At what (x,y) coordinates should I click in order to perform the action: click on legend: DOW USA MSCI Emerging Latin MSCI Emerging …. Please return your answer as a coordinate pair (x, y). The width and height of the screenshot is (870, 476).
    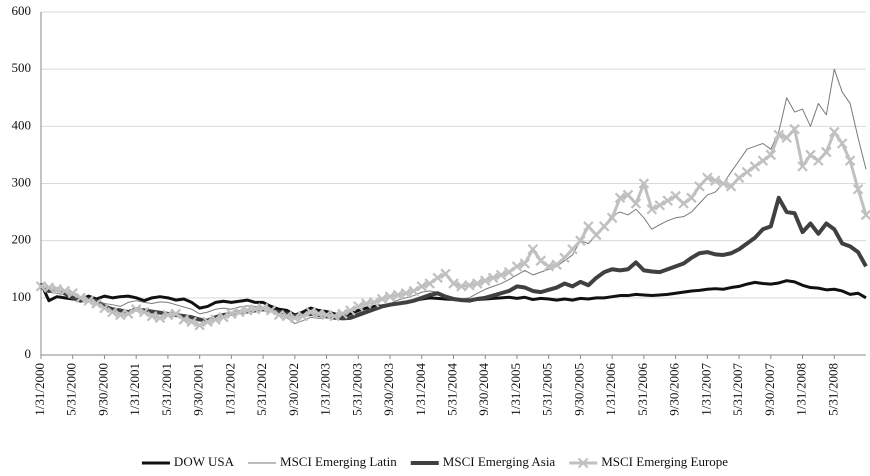
    Looking at the image, I should click on (434, 461).